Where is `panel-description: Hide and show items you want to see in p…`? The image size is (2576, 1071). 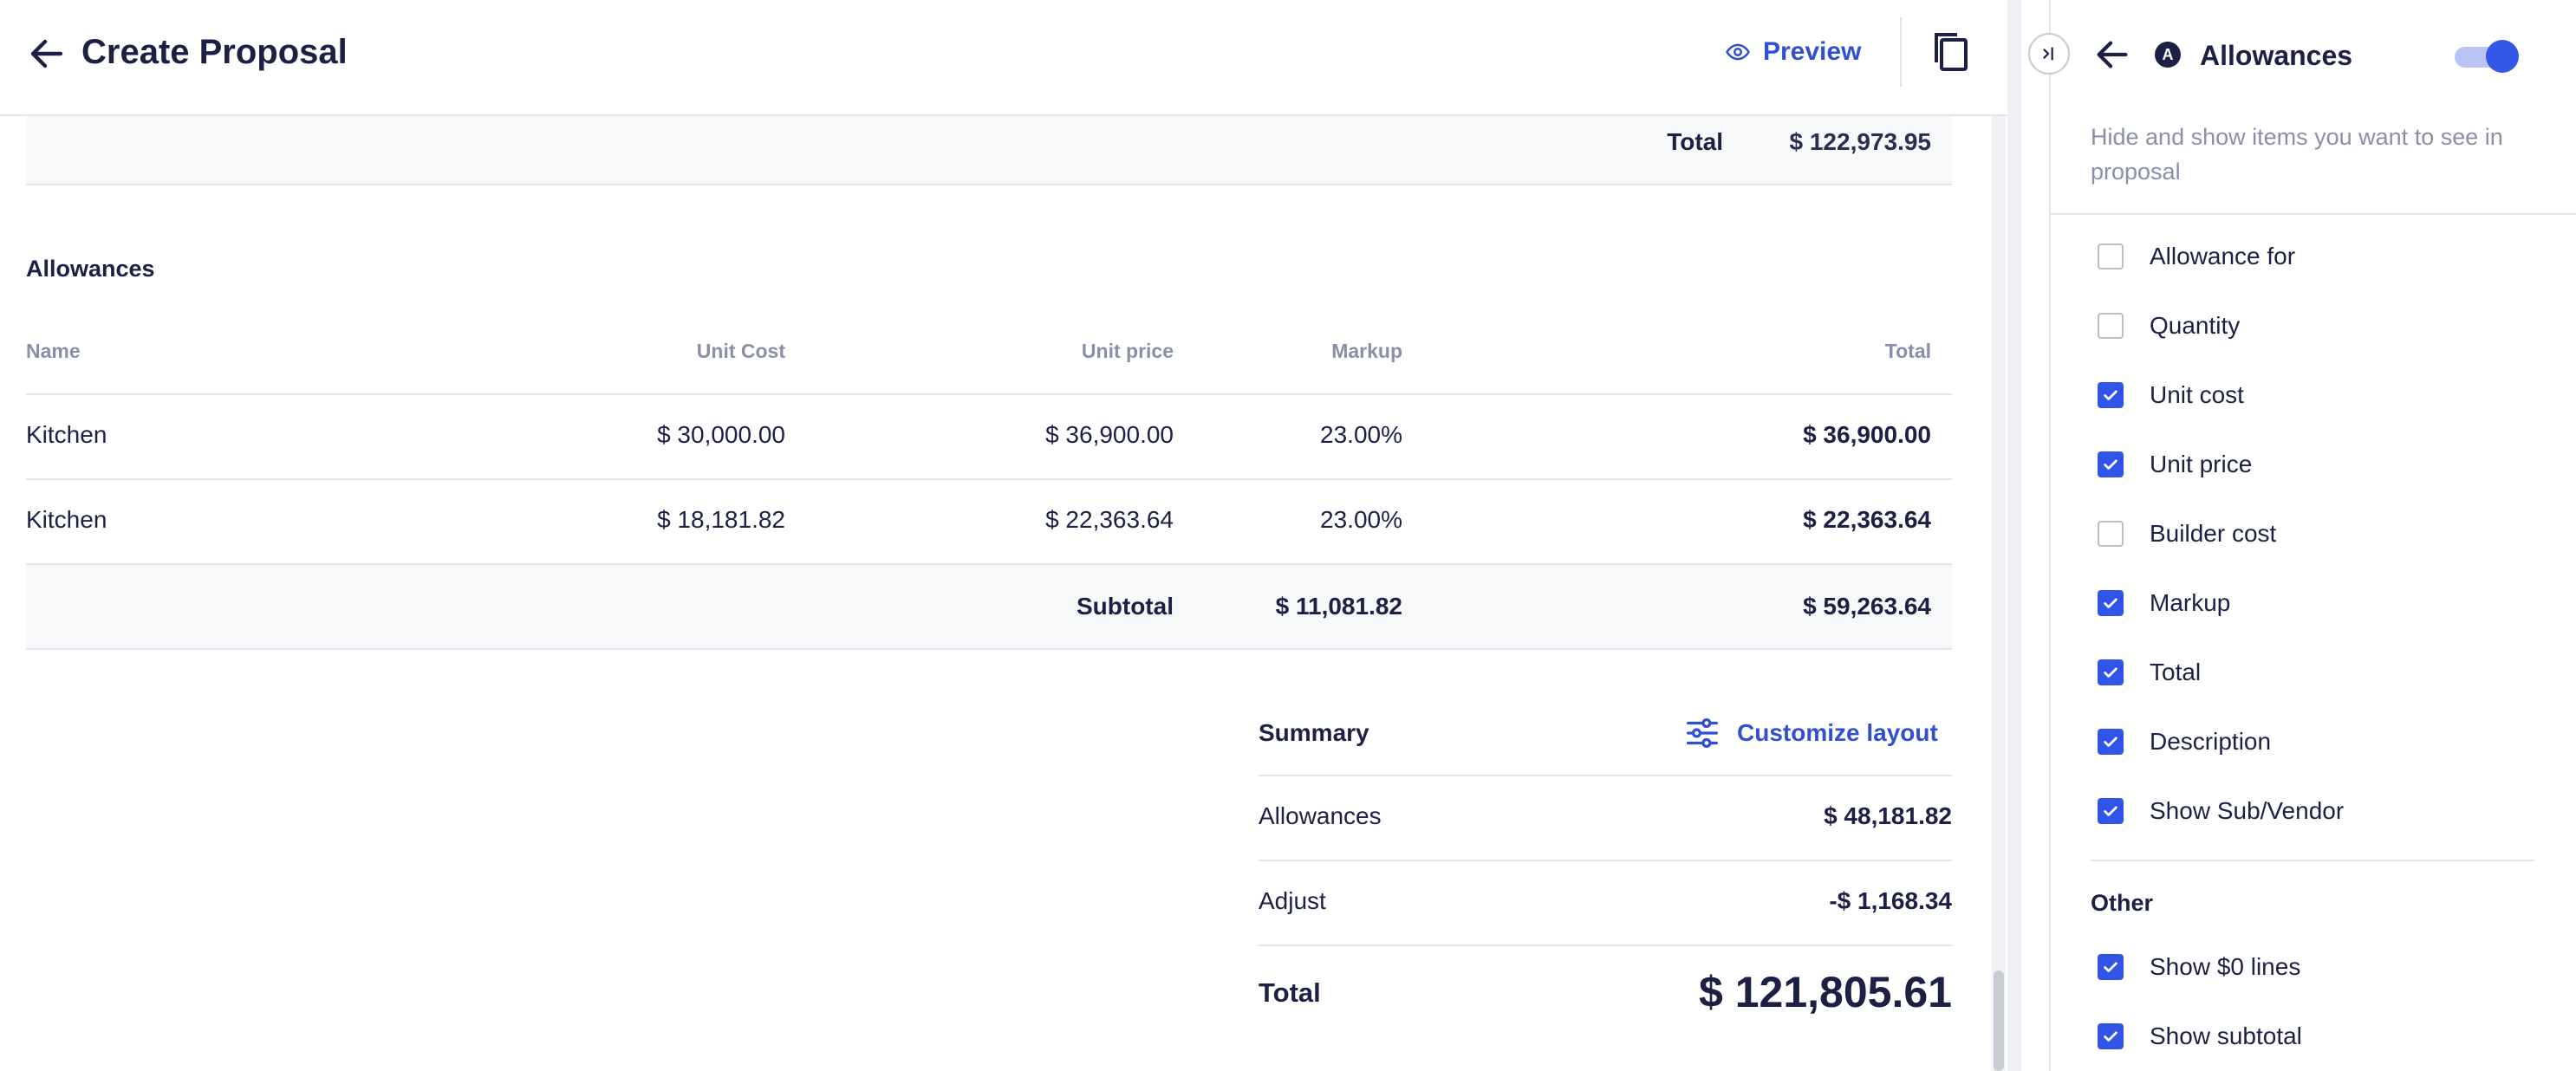 panel-description: Hide and show items you want to see in p… is located at coordinates (2297, 154).